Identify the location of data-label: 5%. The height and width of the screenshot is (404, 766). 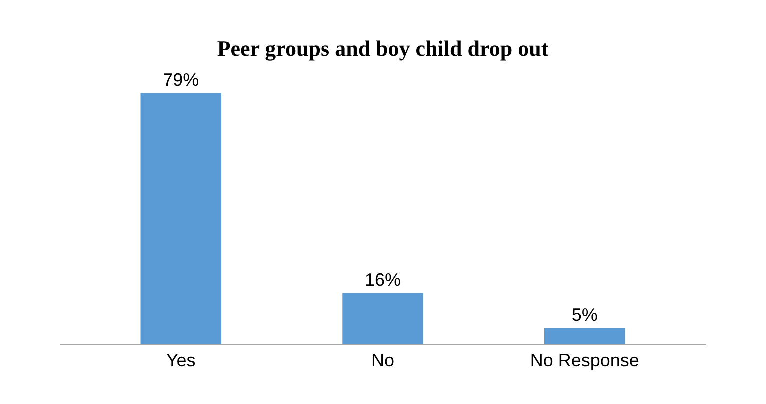
(585, 315).